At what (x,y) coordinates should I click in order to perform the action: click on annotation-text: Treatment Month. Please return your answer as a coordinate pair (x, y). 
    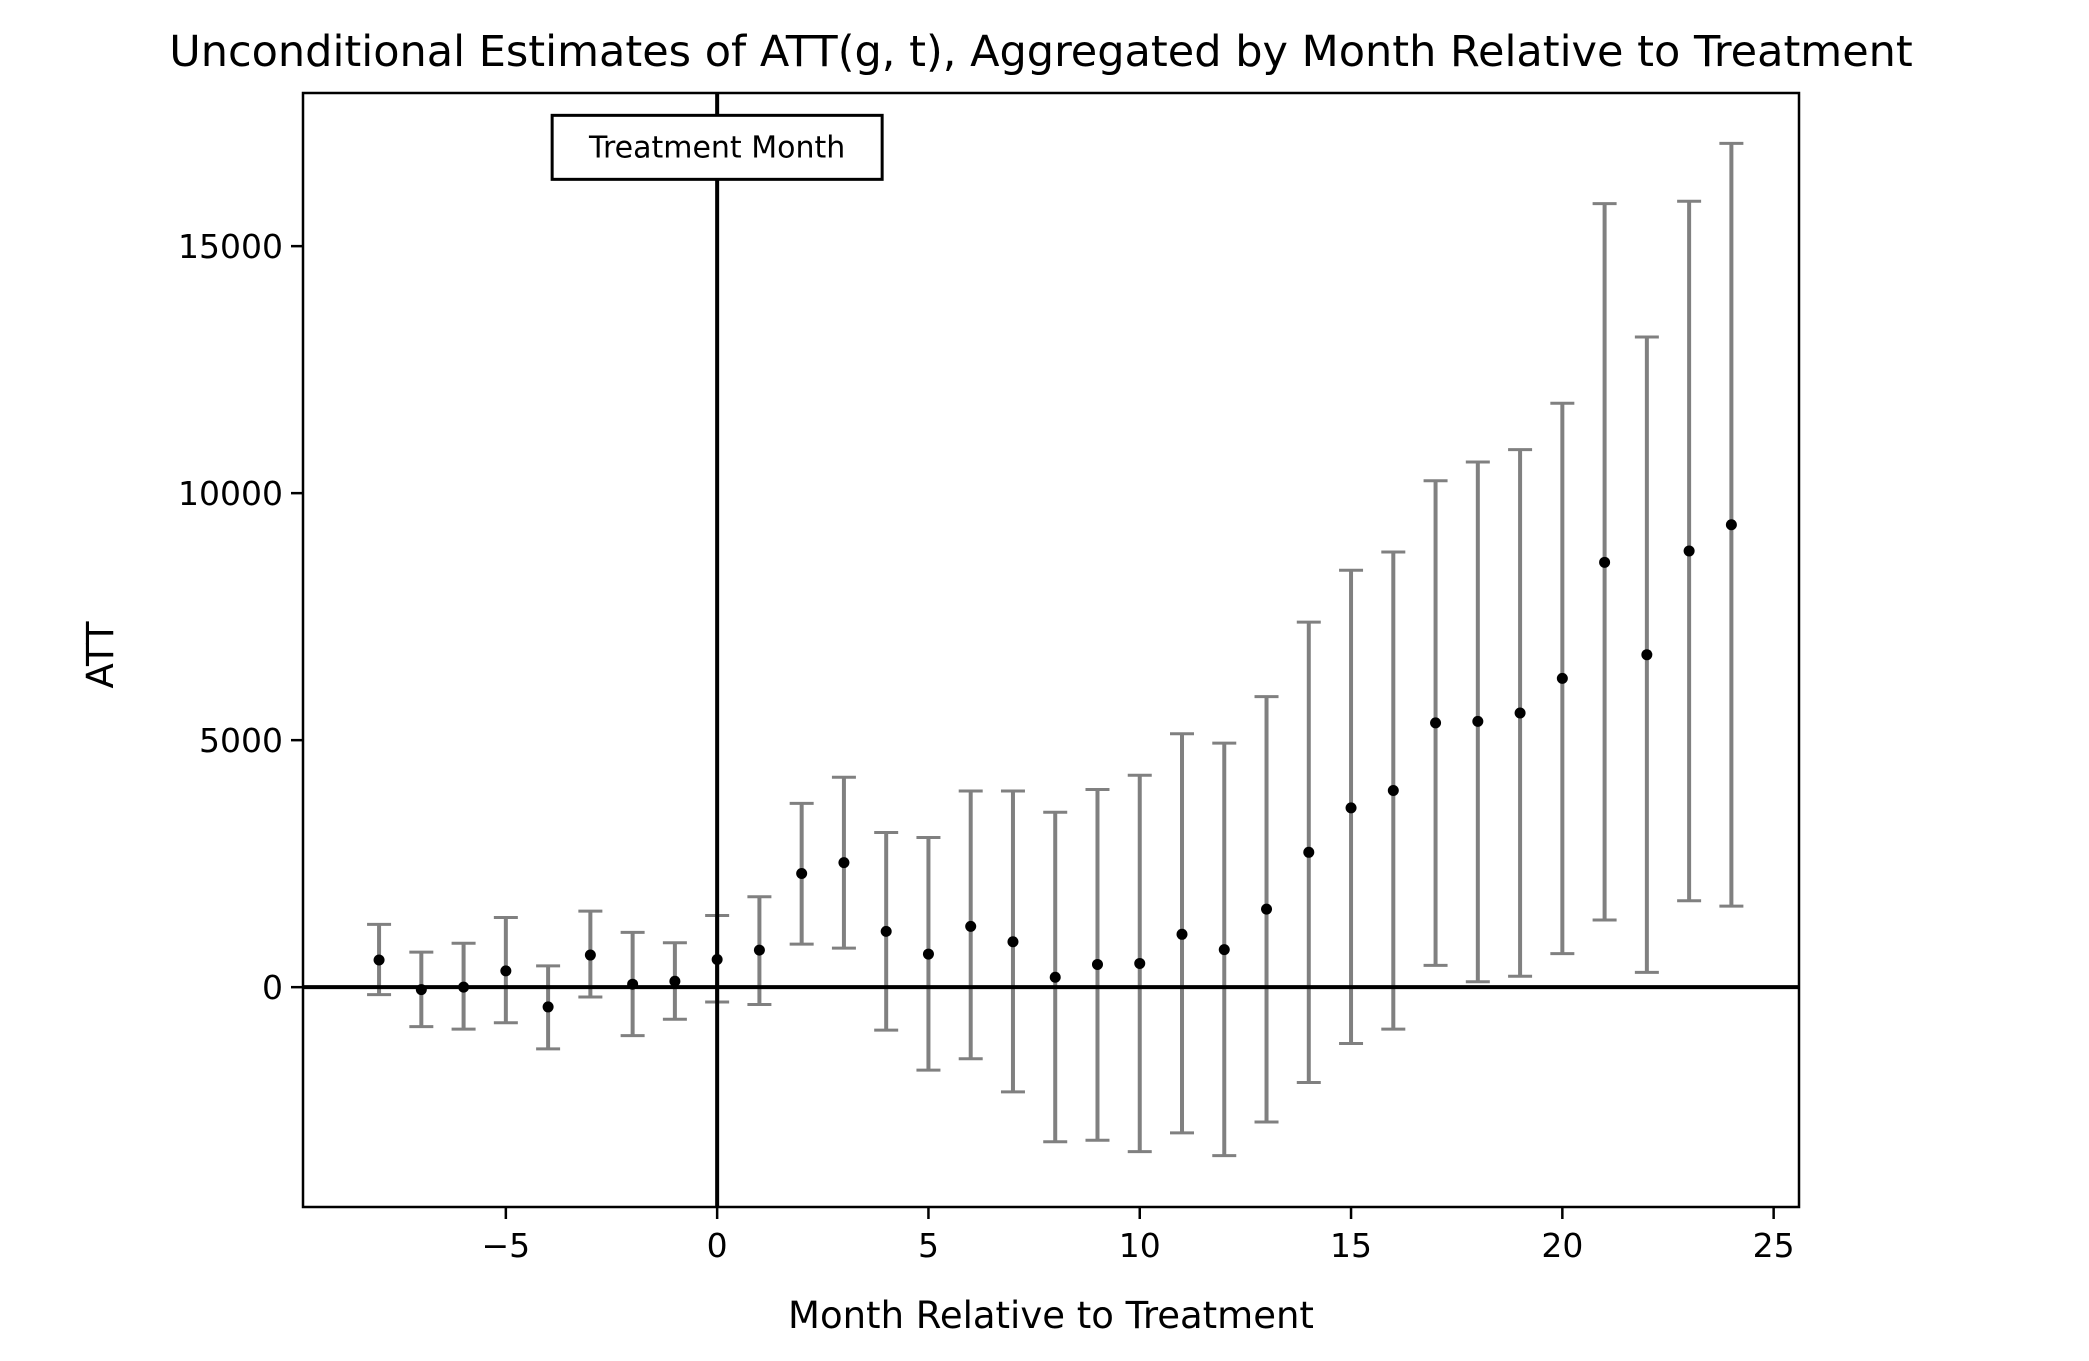
    Looking at the image, I should click on (716, 147).